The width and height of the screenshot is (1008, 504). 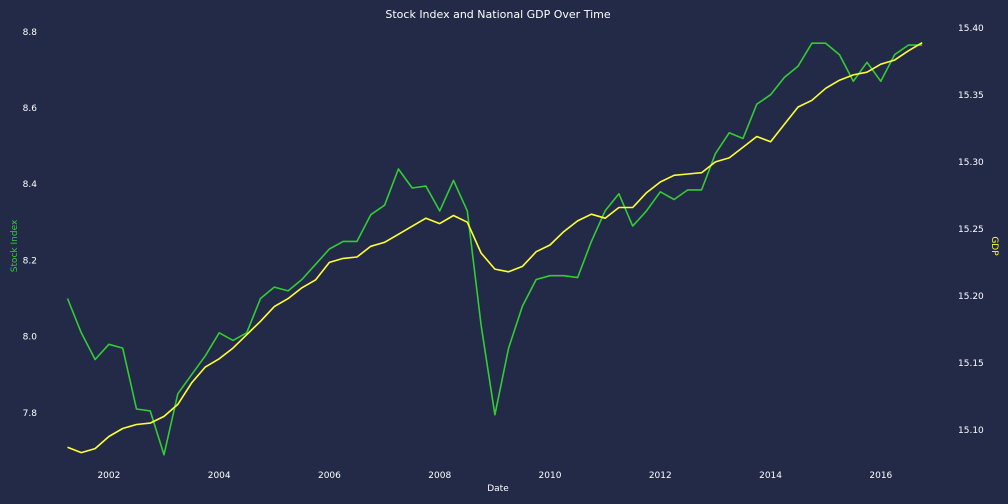 I want to click on y-axis-ticks-left: 7.8 8.0 8.2 8.4 8.6 8.8, so click(x=30, y=223).